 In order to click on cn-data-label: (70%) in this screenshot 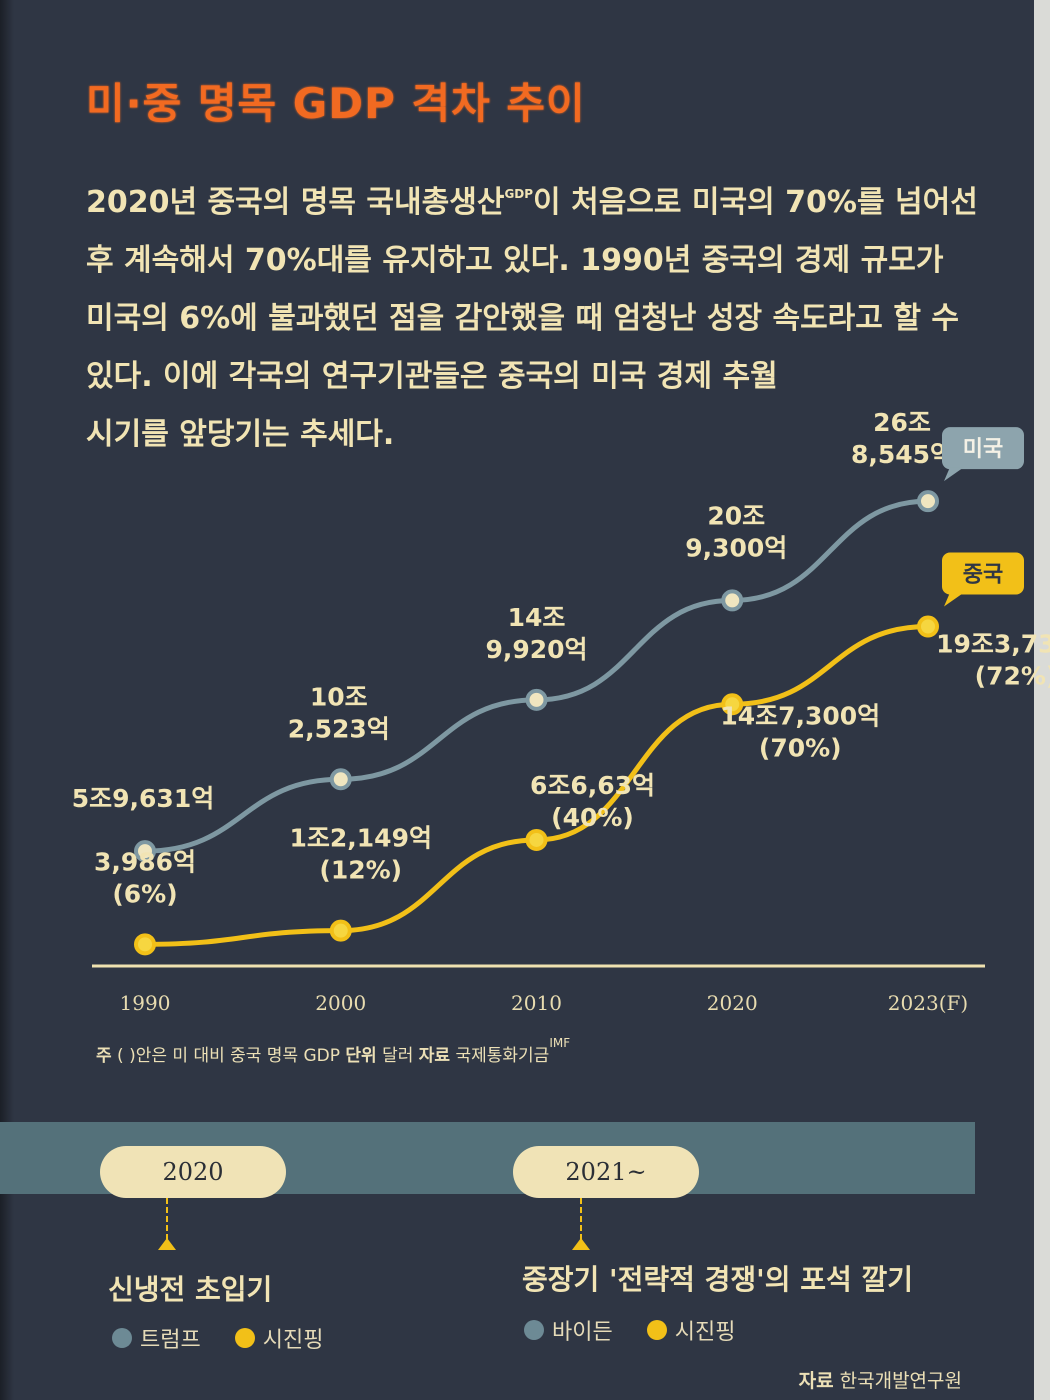, I will do `click(800, 747)`.